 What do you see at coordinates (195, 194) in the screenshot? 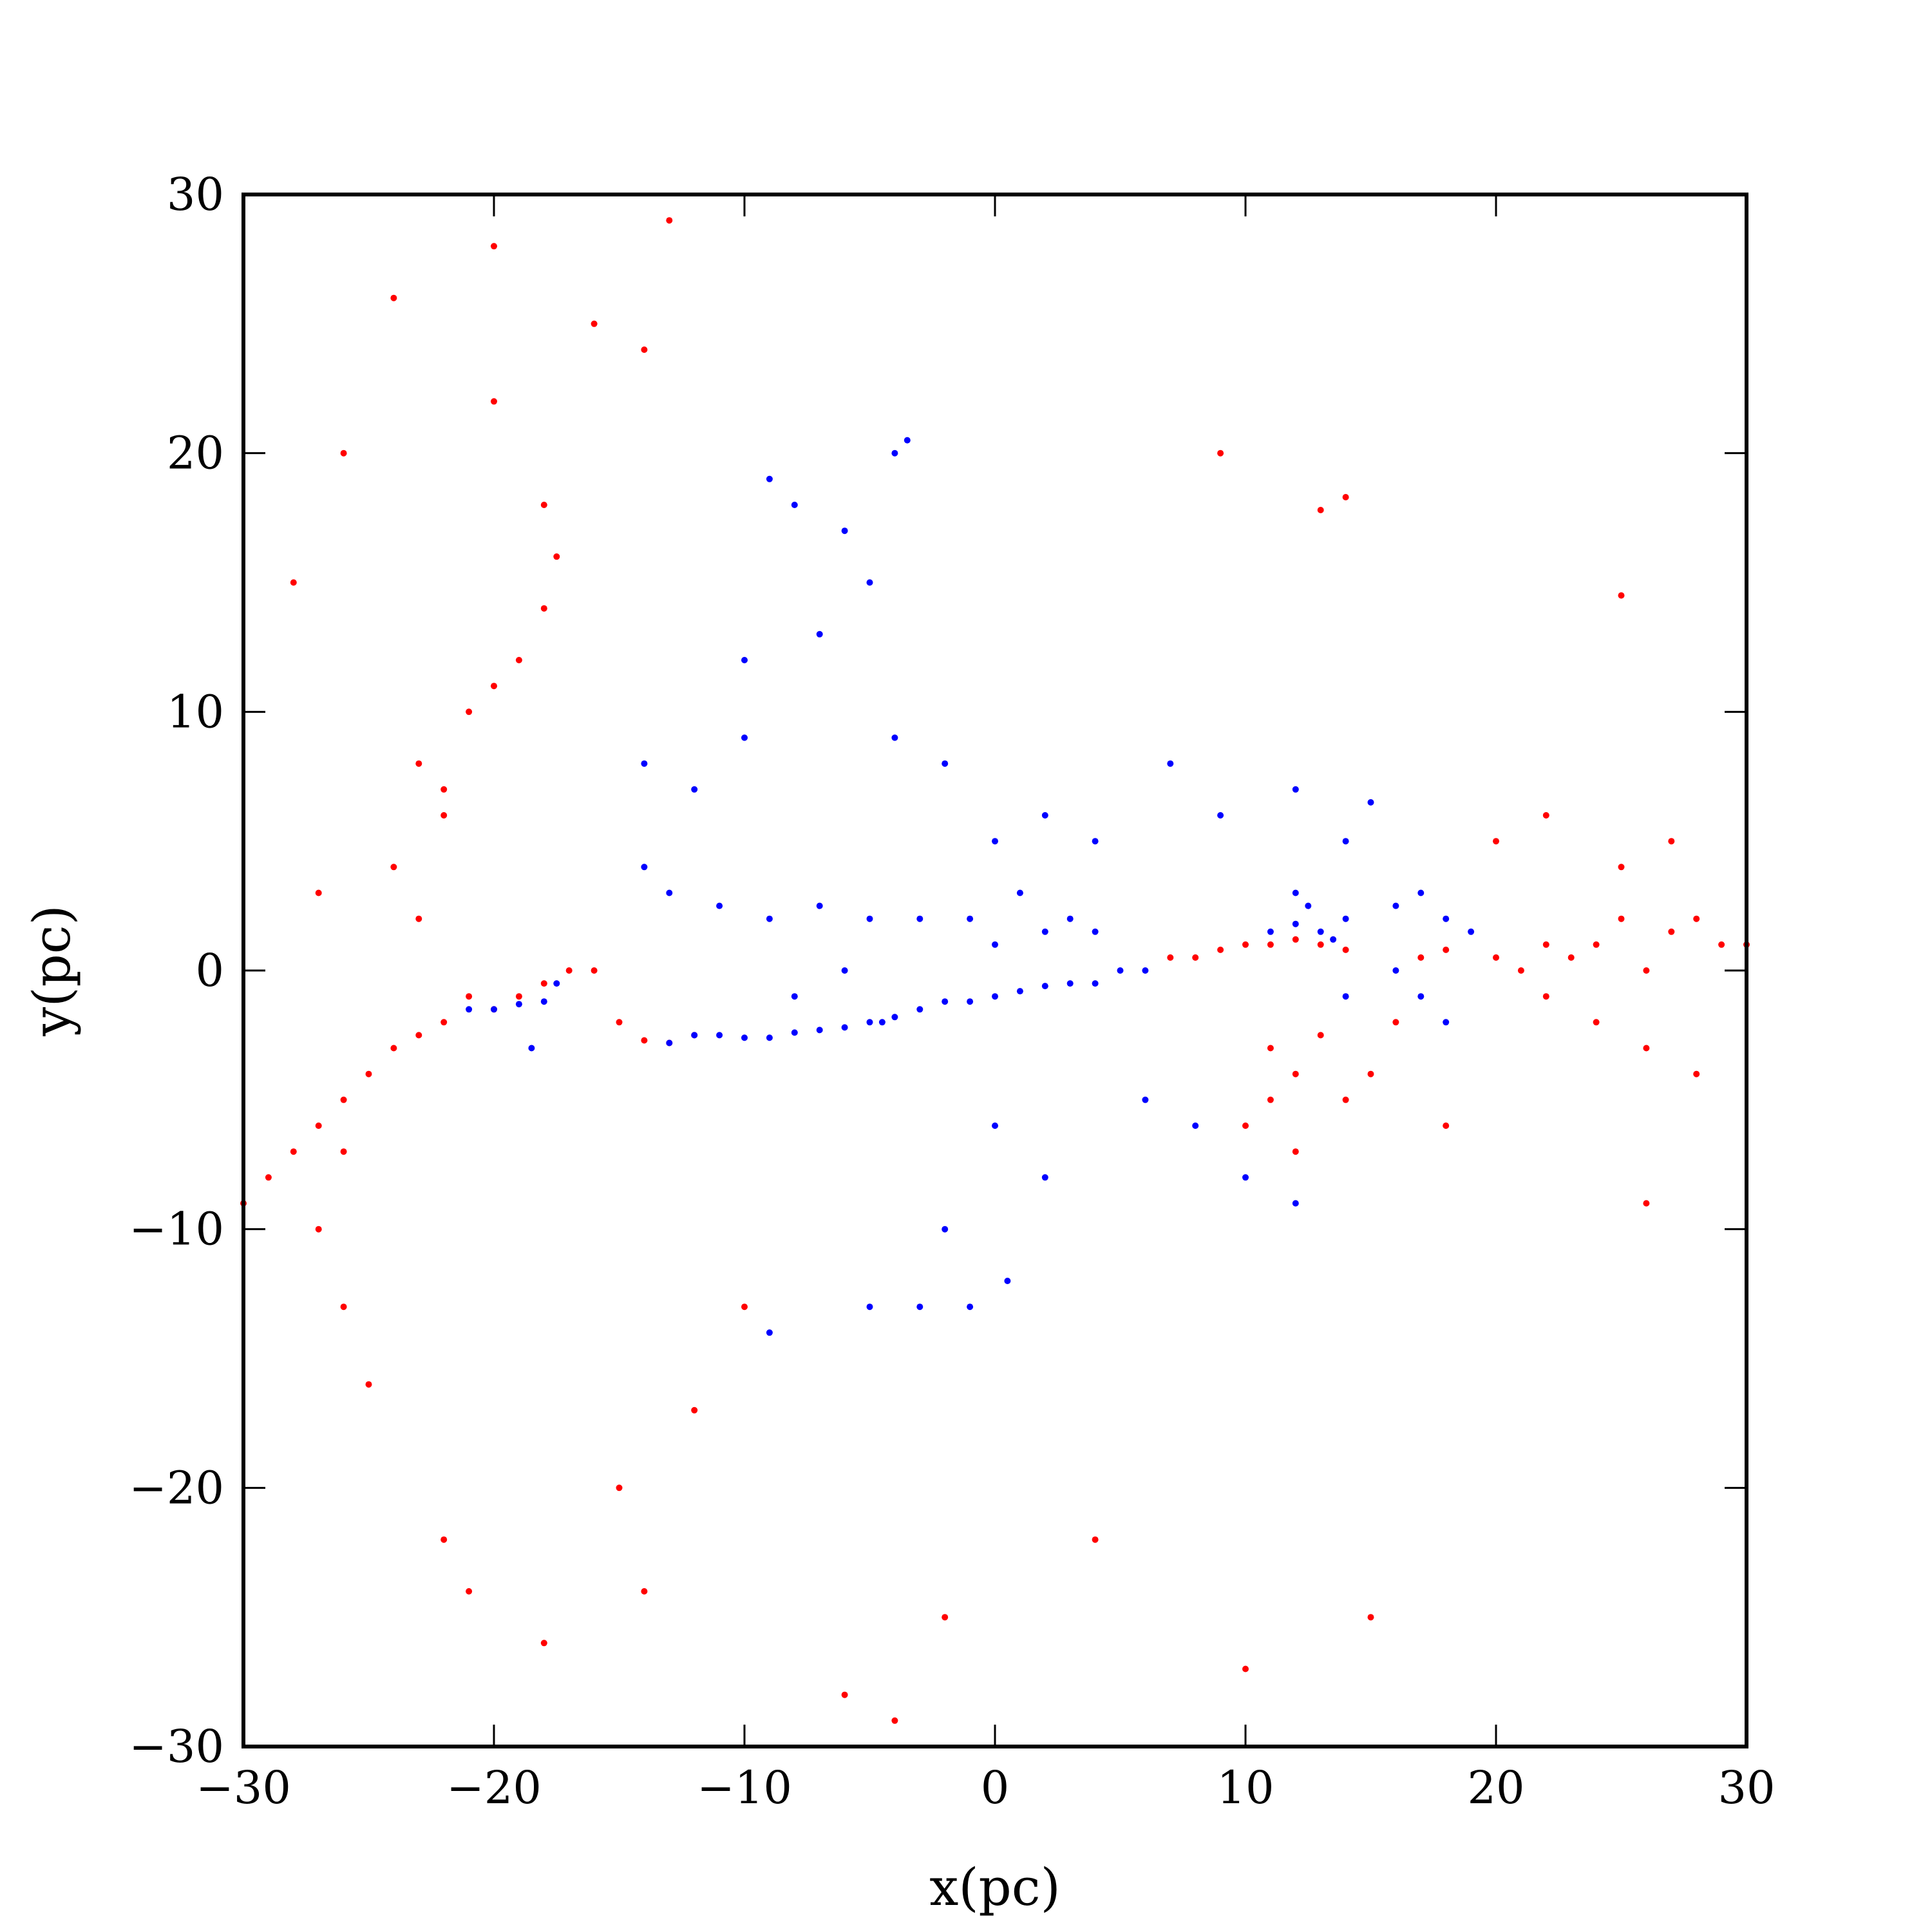
I see `y-tick-label: 30` at bounding box center [195, 194].